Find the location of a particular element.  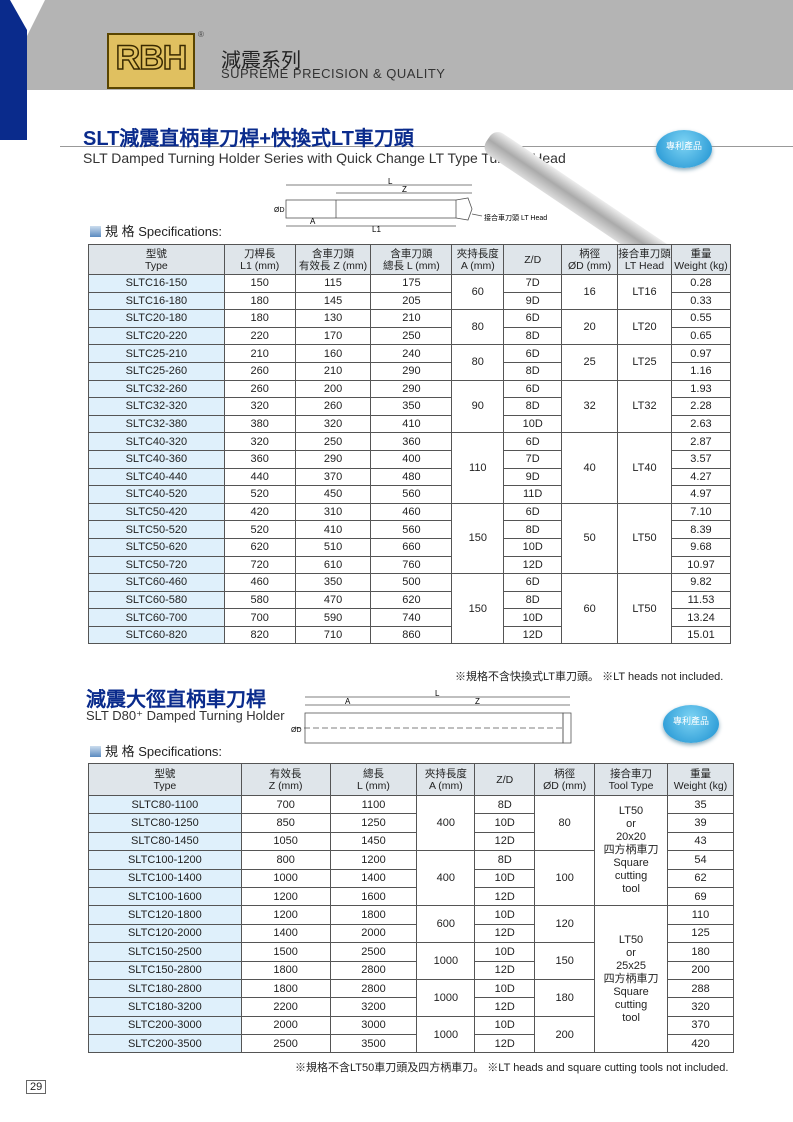

column-header: 刀桿長 L1 (mm) is located at coordinates (259, 259).